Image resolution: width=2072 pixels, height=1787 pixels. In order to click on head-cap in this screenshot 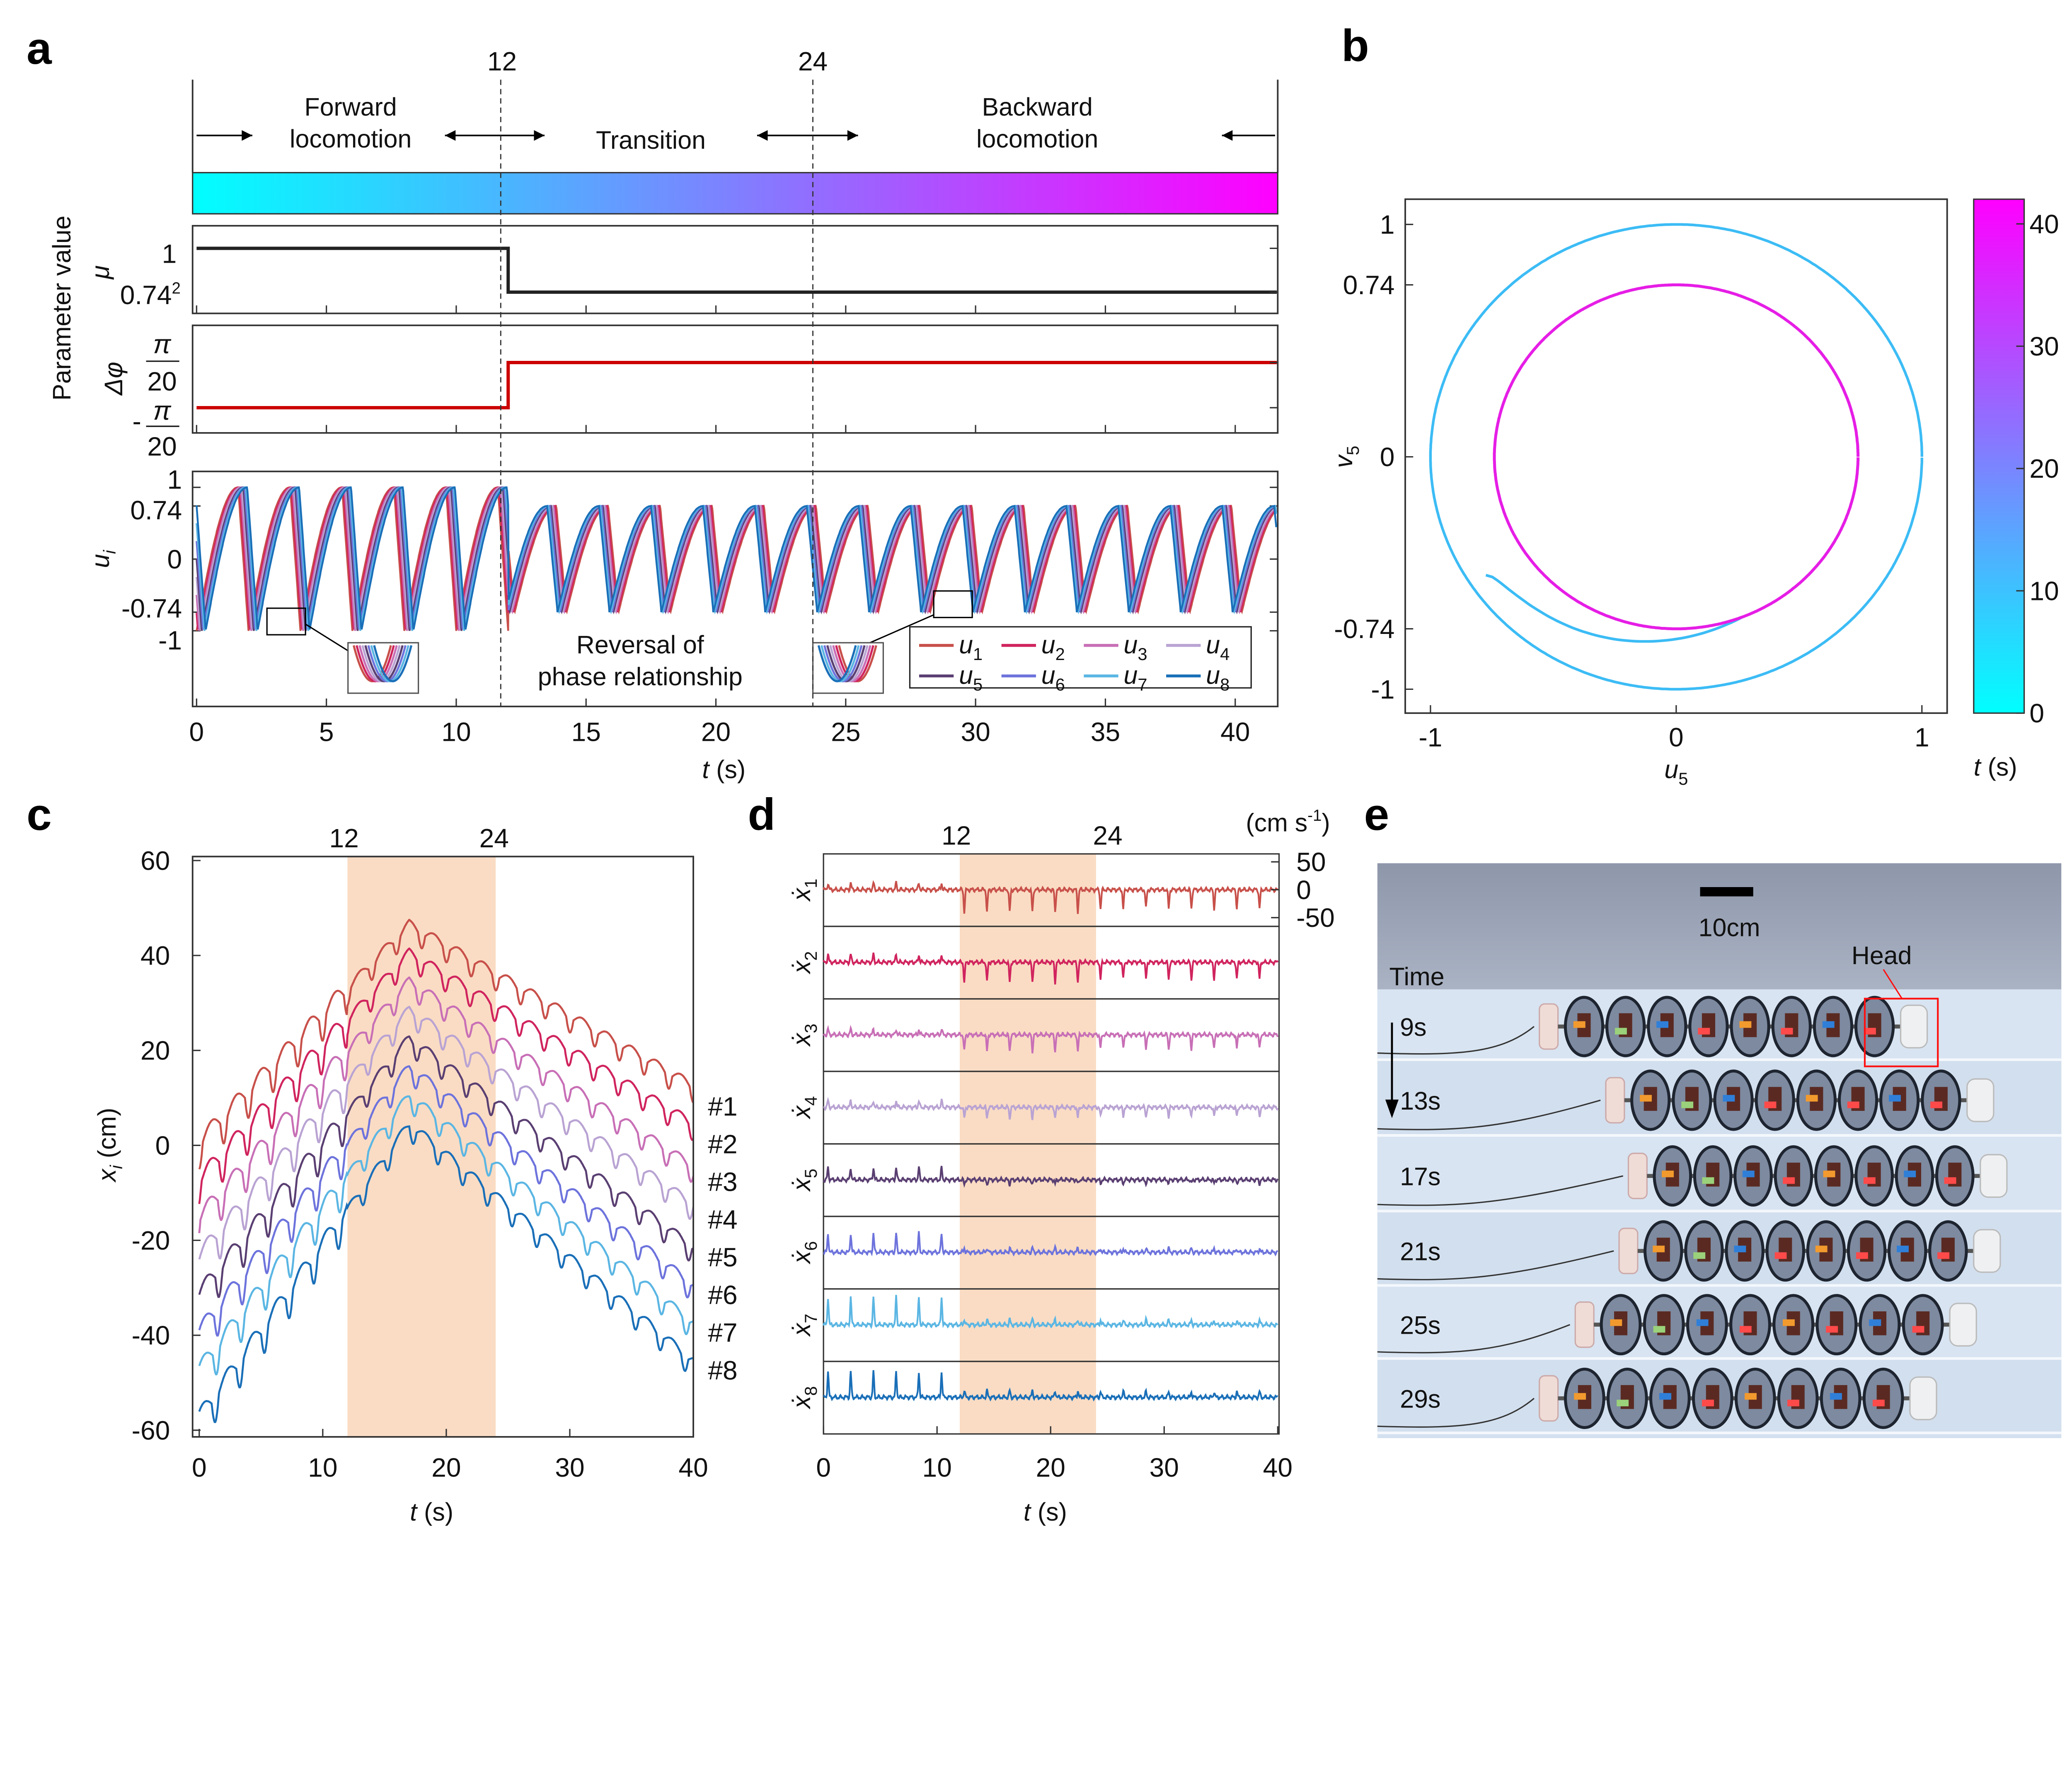, I will do `click(1923, 1398)`.